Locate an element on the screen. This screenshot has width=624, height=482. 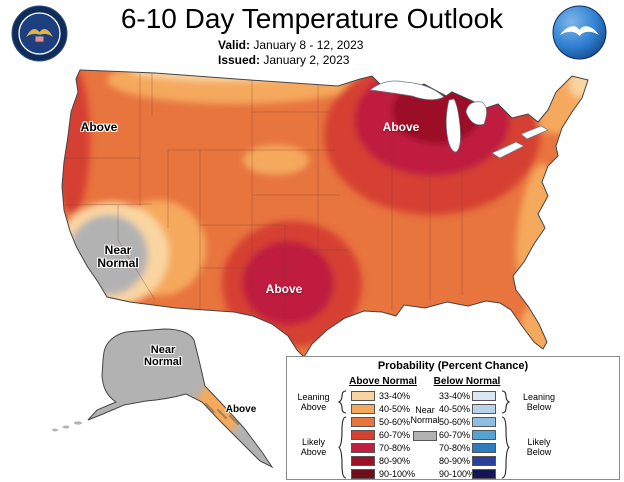
legend-below-row: 40-50% is located at coordinates (467, 408).